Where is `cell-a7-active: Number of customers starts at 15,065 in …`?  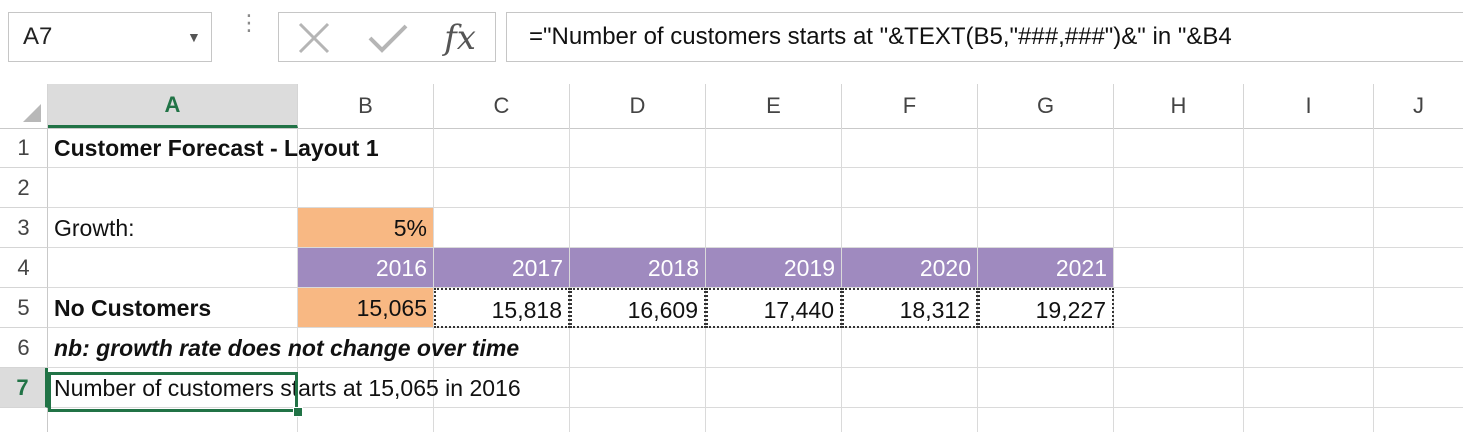 cell-a7-active: Number of customers starts at 15,065 in … is located at coordinates (284, 388).